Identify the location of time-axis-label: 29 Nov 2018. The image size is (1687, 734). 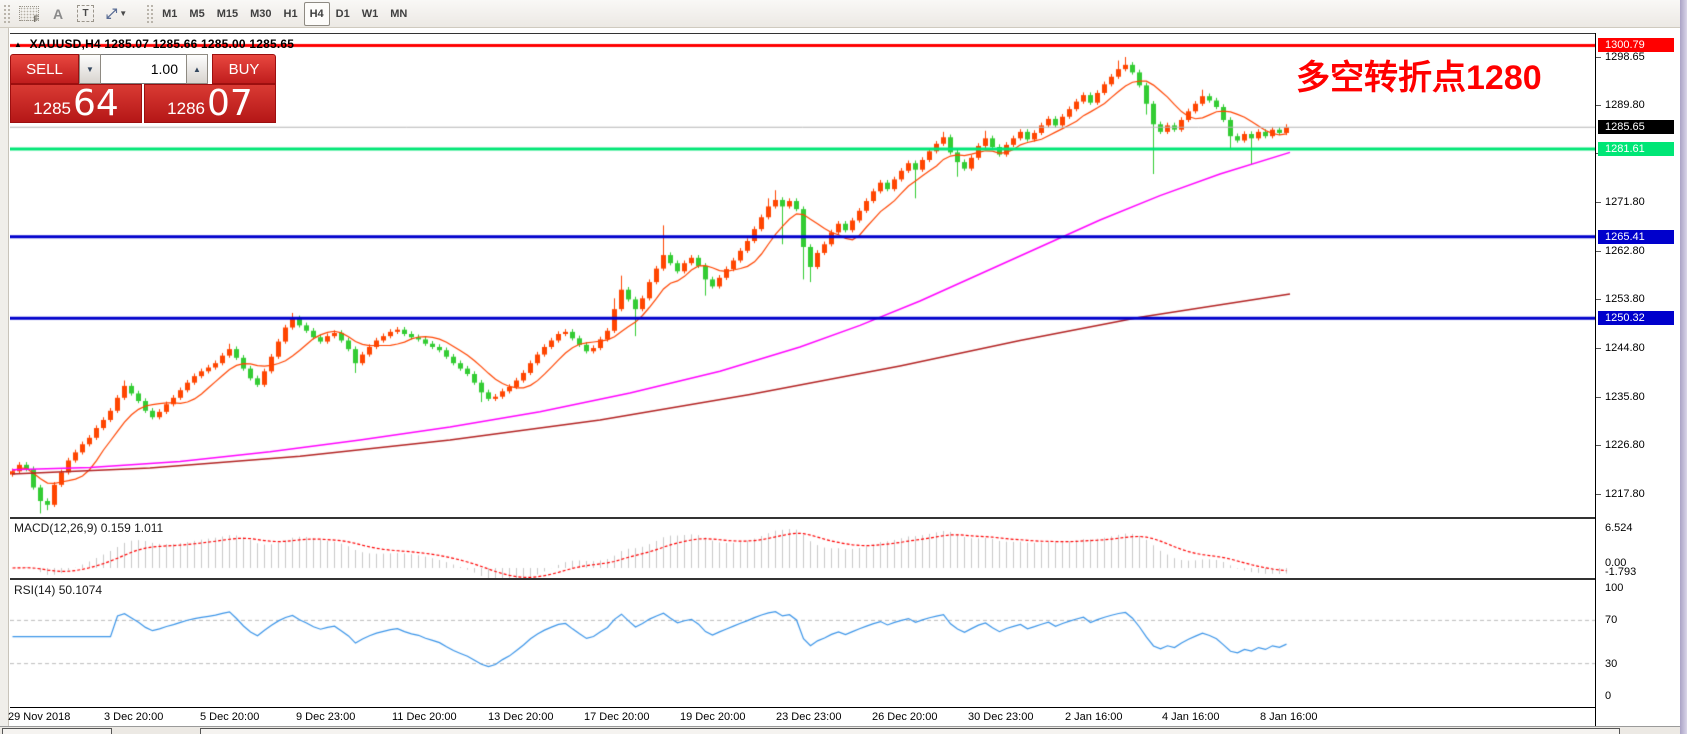
(39, 717).